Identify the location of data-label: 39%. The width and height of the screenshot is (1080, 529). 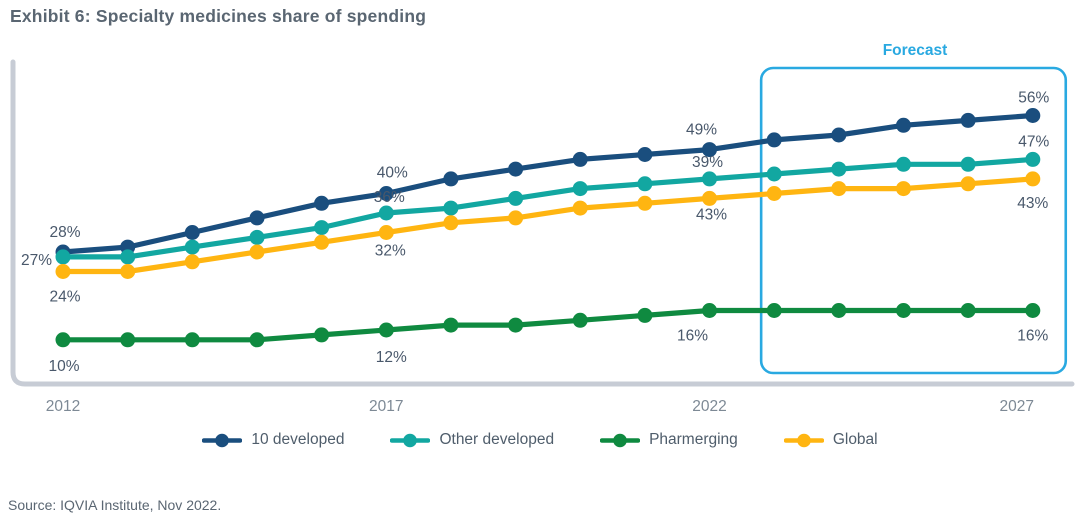
(707, 162).